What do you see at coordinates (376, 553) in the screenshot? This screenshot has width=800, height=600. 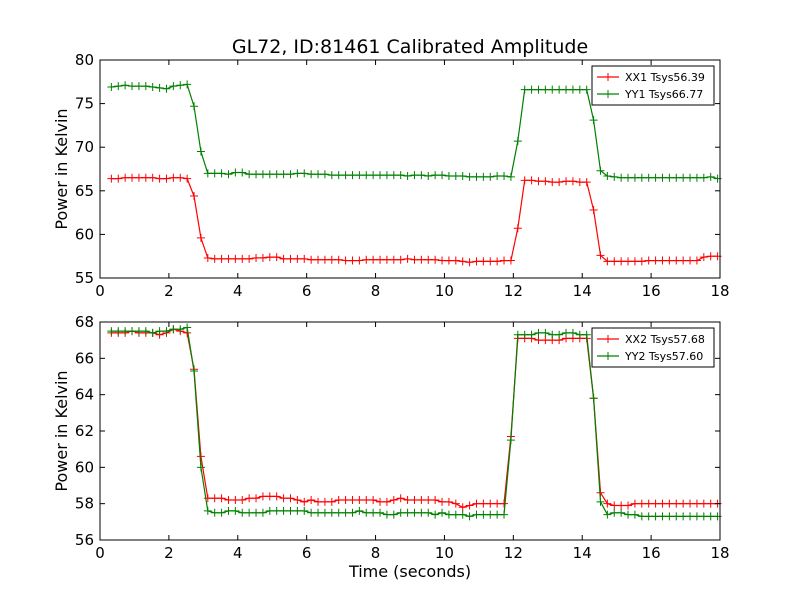 I see `x-tick-label: 8` at bounding box center [376, 553].